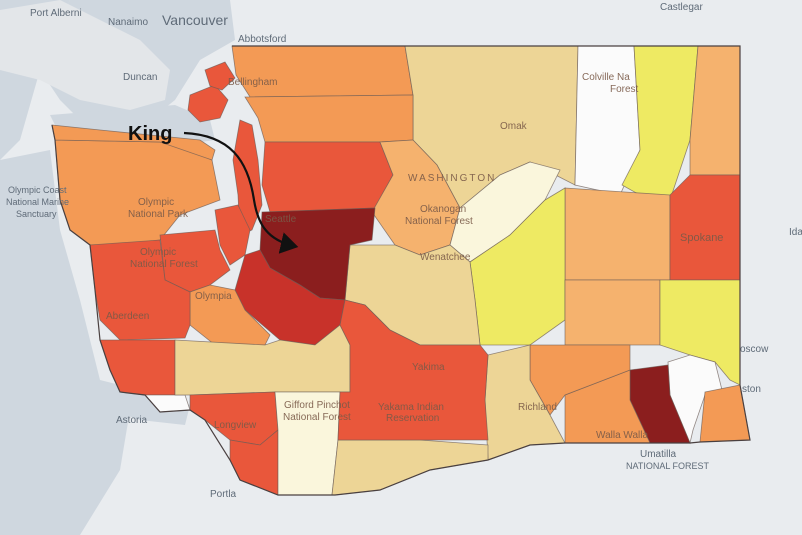 The width and height of the screenshot is (802, 535). I want to click on label-umatilla-2: NATIONAL FOREST, so click(668, 466).